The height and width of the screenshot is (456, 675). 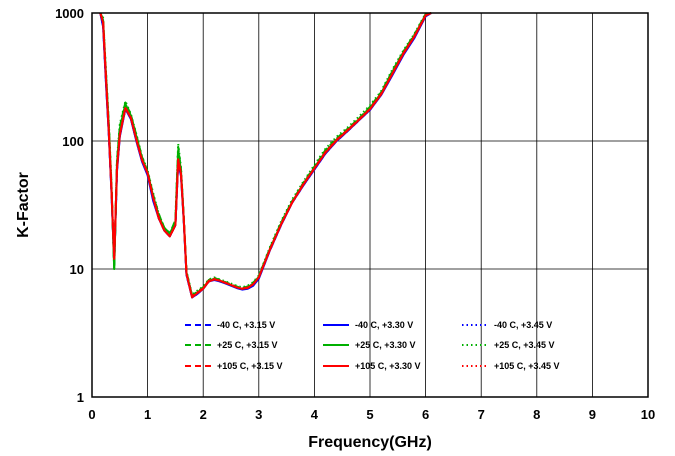 I want to click on x-tick-label: 10, so click(x=648, y=414).